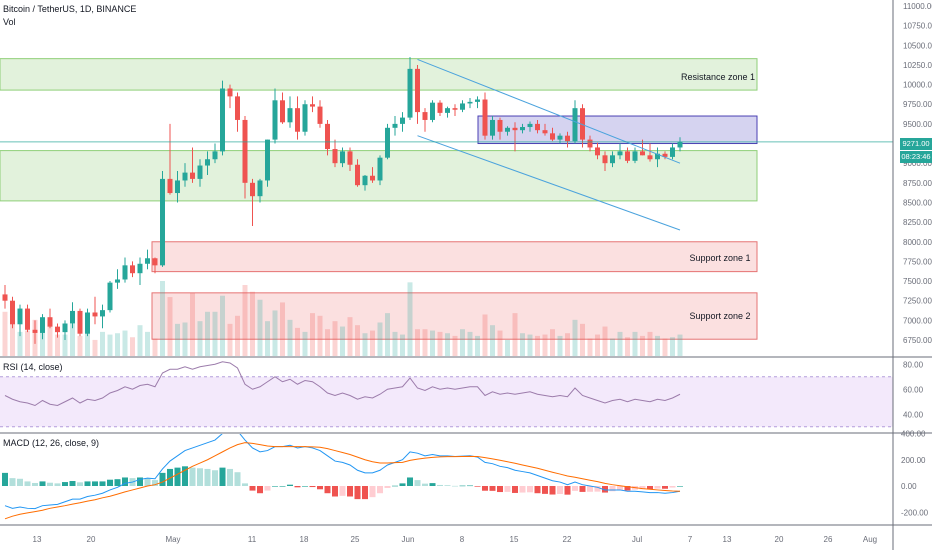 This screenshot has height=550, width=932. What do you see at coordinates (917, 6) in the screenshot?
I see `price-tick-label: 11000.00` at bounding box center [917, 6].